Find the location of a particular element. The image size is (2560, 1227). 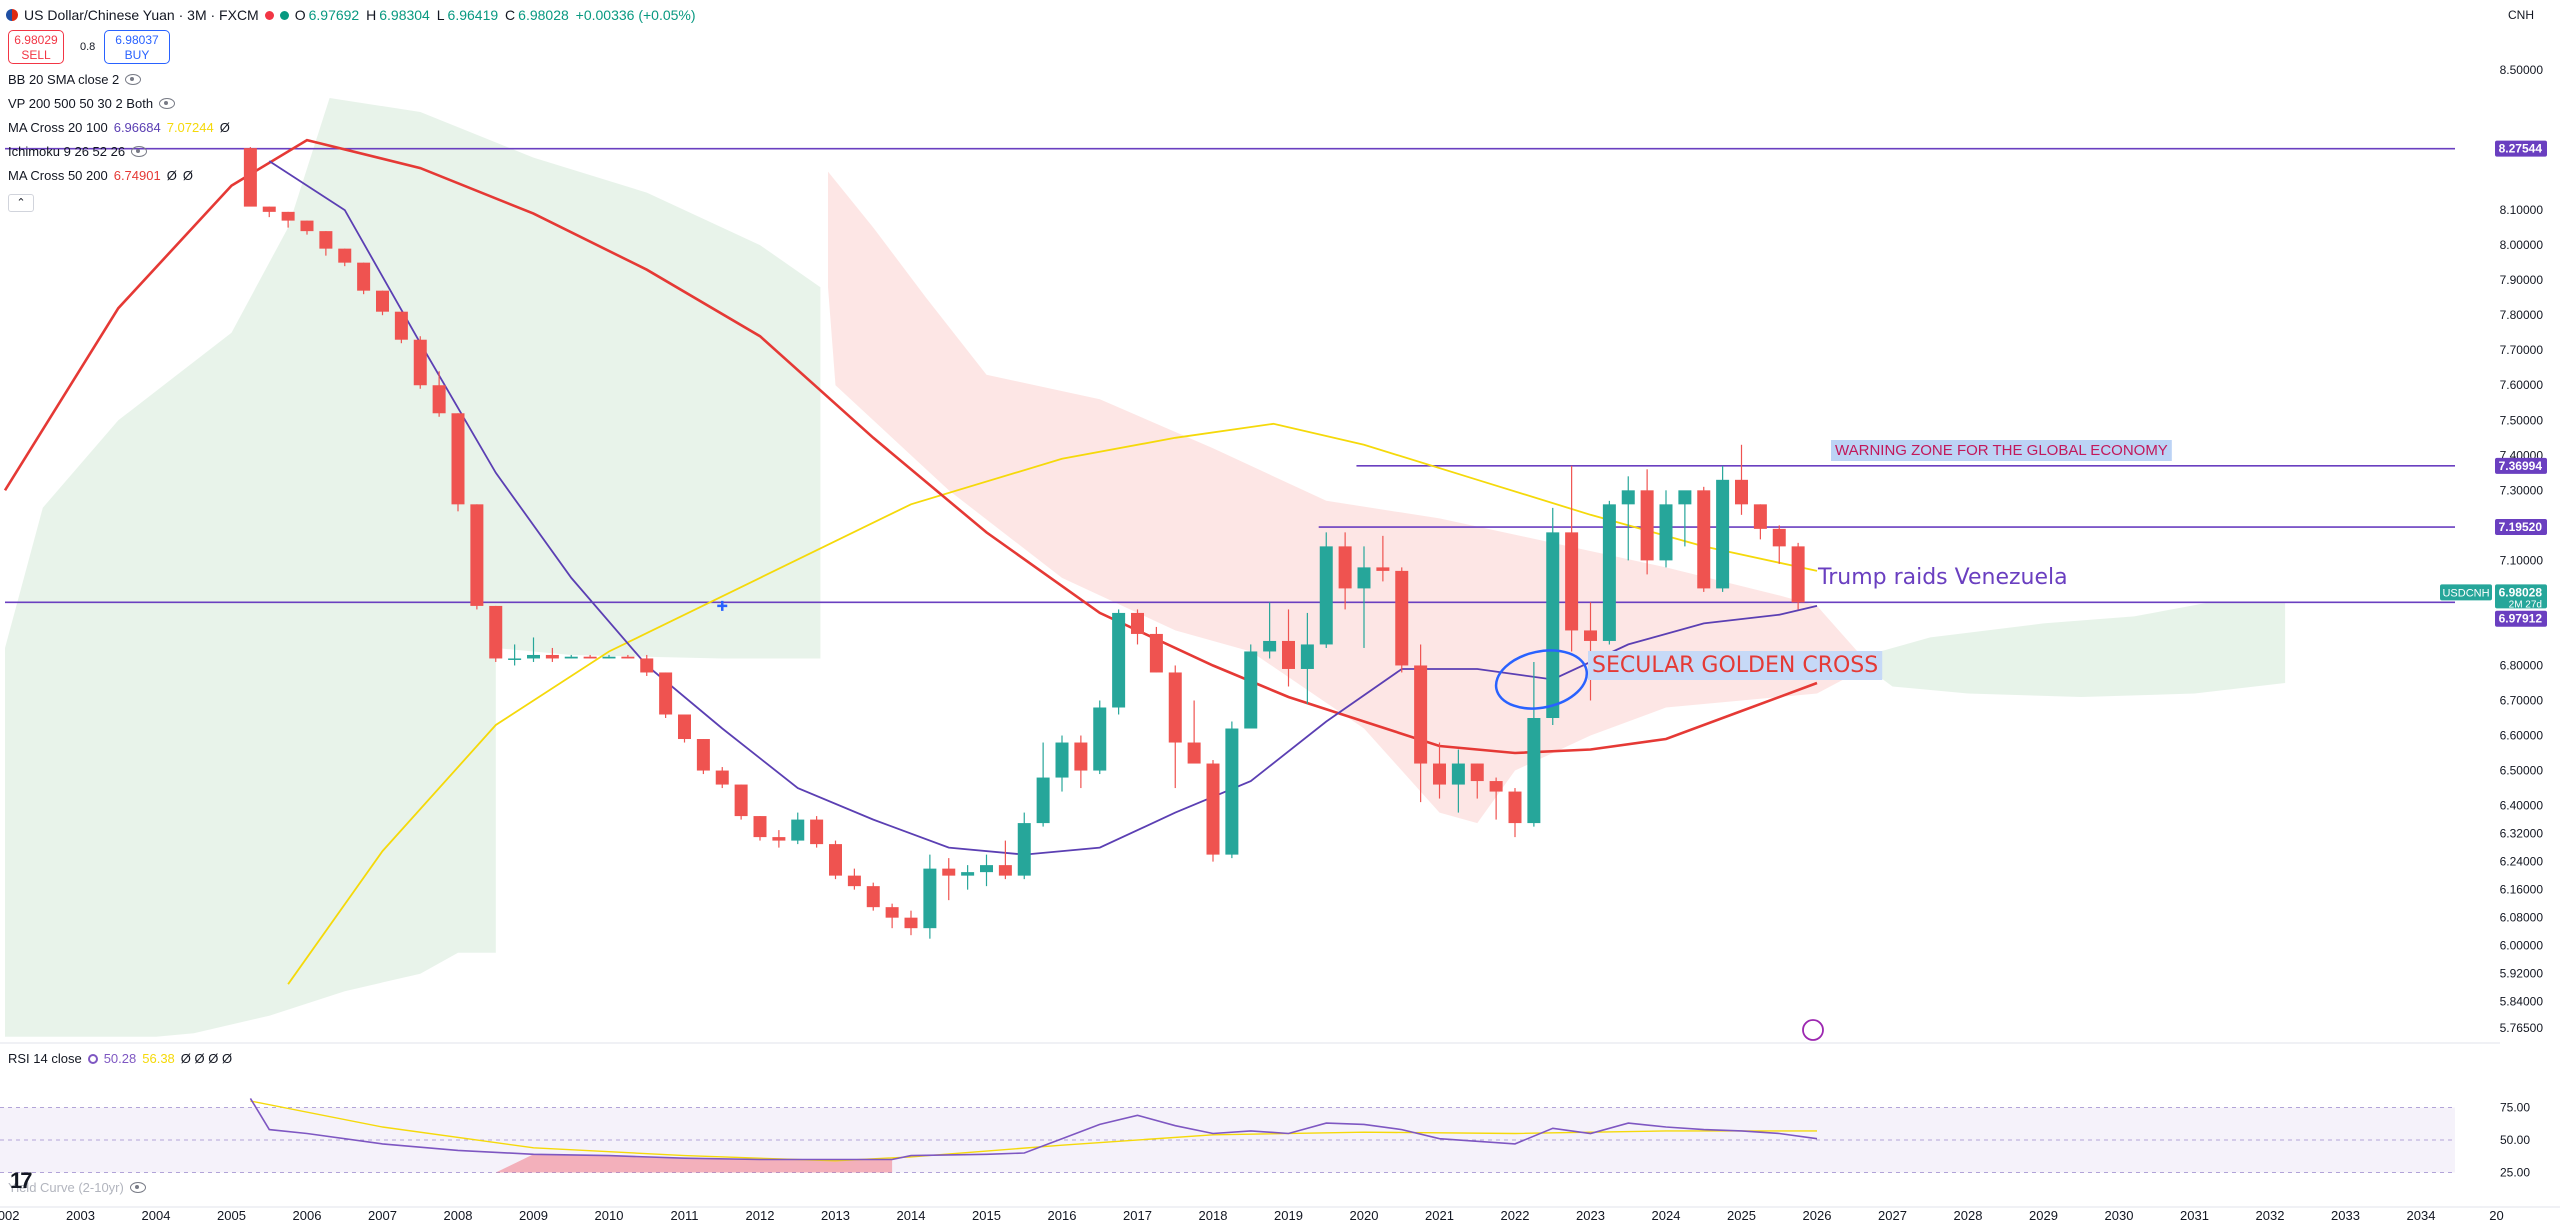

x-tick-label: 2026 is located at coordinates (1817, 1215).